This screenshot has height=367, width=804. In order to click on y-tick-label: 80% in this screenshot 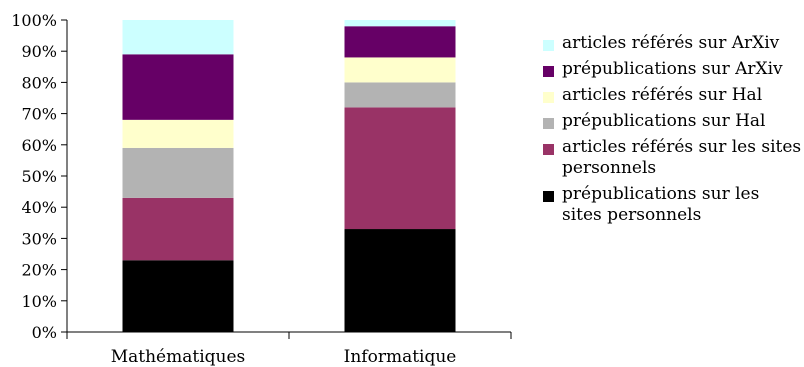, I will do `click(39, 82)`.